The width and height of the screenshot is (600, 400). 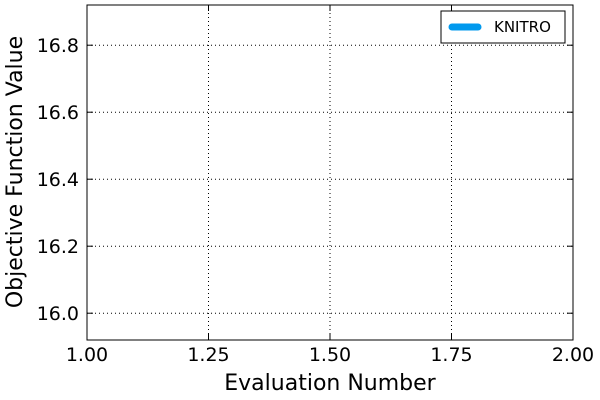 I want to click on y-tick-label: 16.2, so click(x=58, y=247).